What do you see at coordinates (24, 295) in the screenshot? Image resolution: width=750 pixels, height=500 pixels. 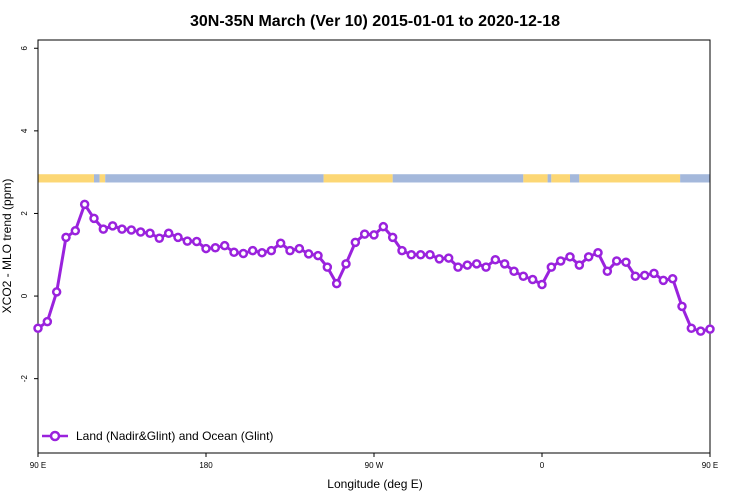 I see `y-tick-label: 0` at bounding box center [24, 295].